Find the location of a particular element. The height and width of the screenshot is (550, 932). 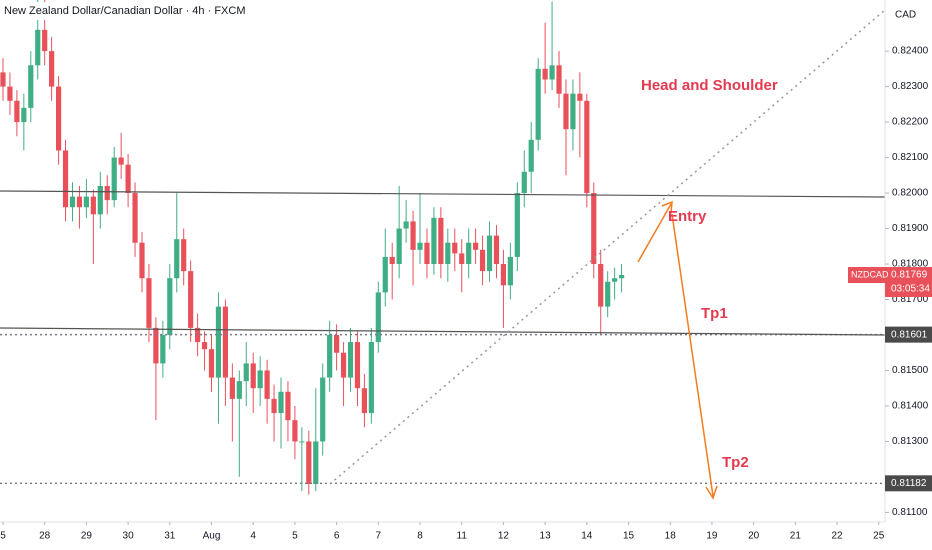

path-arrows is located at coordinates (677, 350).